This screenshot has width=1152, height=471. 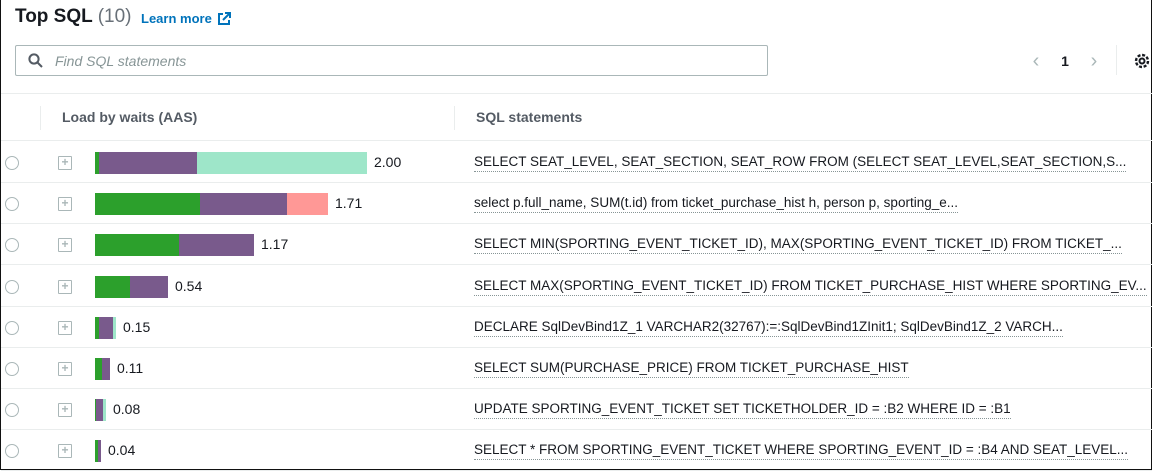 I want to click on load-value: 0.11, so click(x=130, y=368).